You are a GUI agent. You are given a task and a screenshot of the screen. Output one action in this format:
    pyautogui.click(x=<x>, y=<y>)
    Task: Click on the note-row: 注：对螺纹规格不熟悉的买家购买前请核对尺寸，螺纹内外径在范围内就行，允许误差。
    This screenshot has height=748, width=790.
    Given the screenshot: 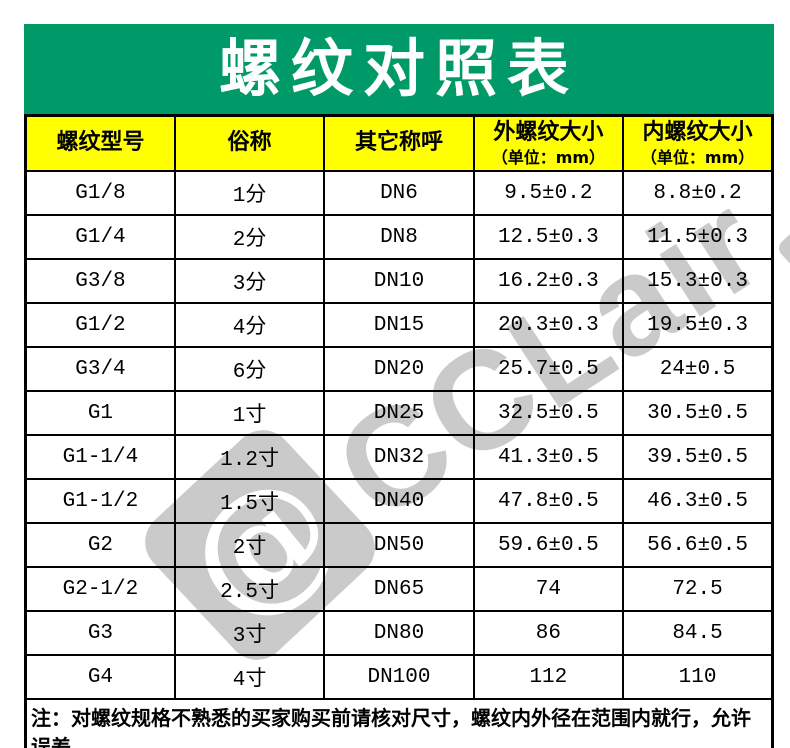 What is the action you would take?
    pyautogui.click(x=399, y=723)
    